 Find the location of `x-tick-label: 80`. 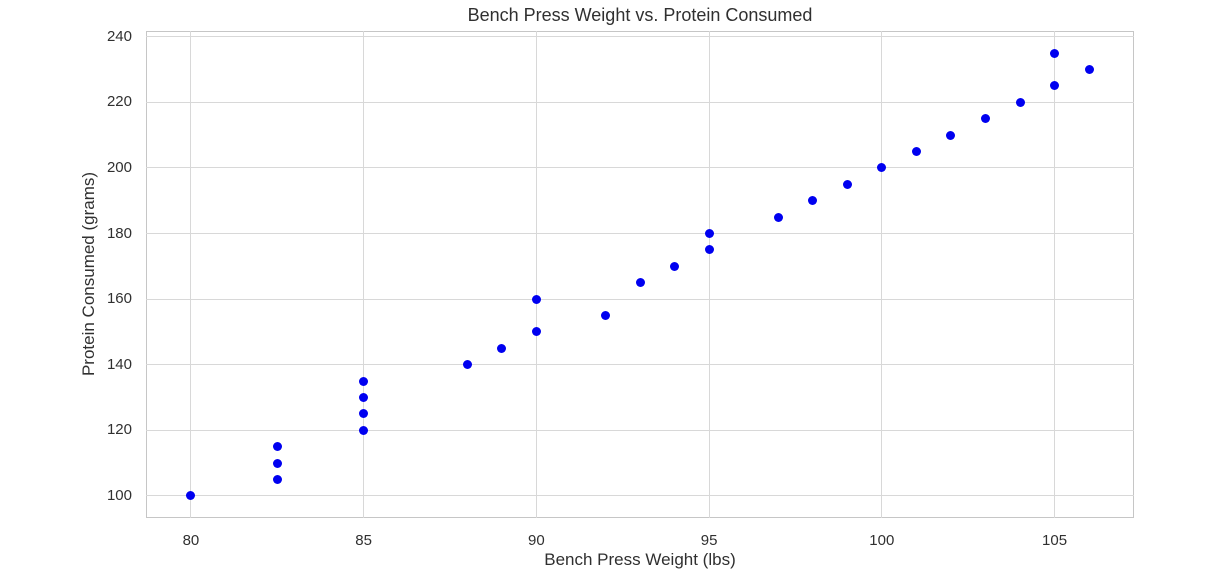

x-tick-label: 80 is located at coordinates (191, 540).